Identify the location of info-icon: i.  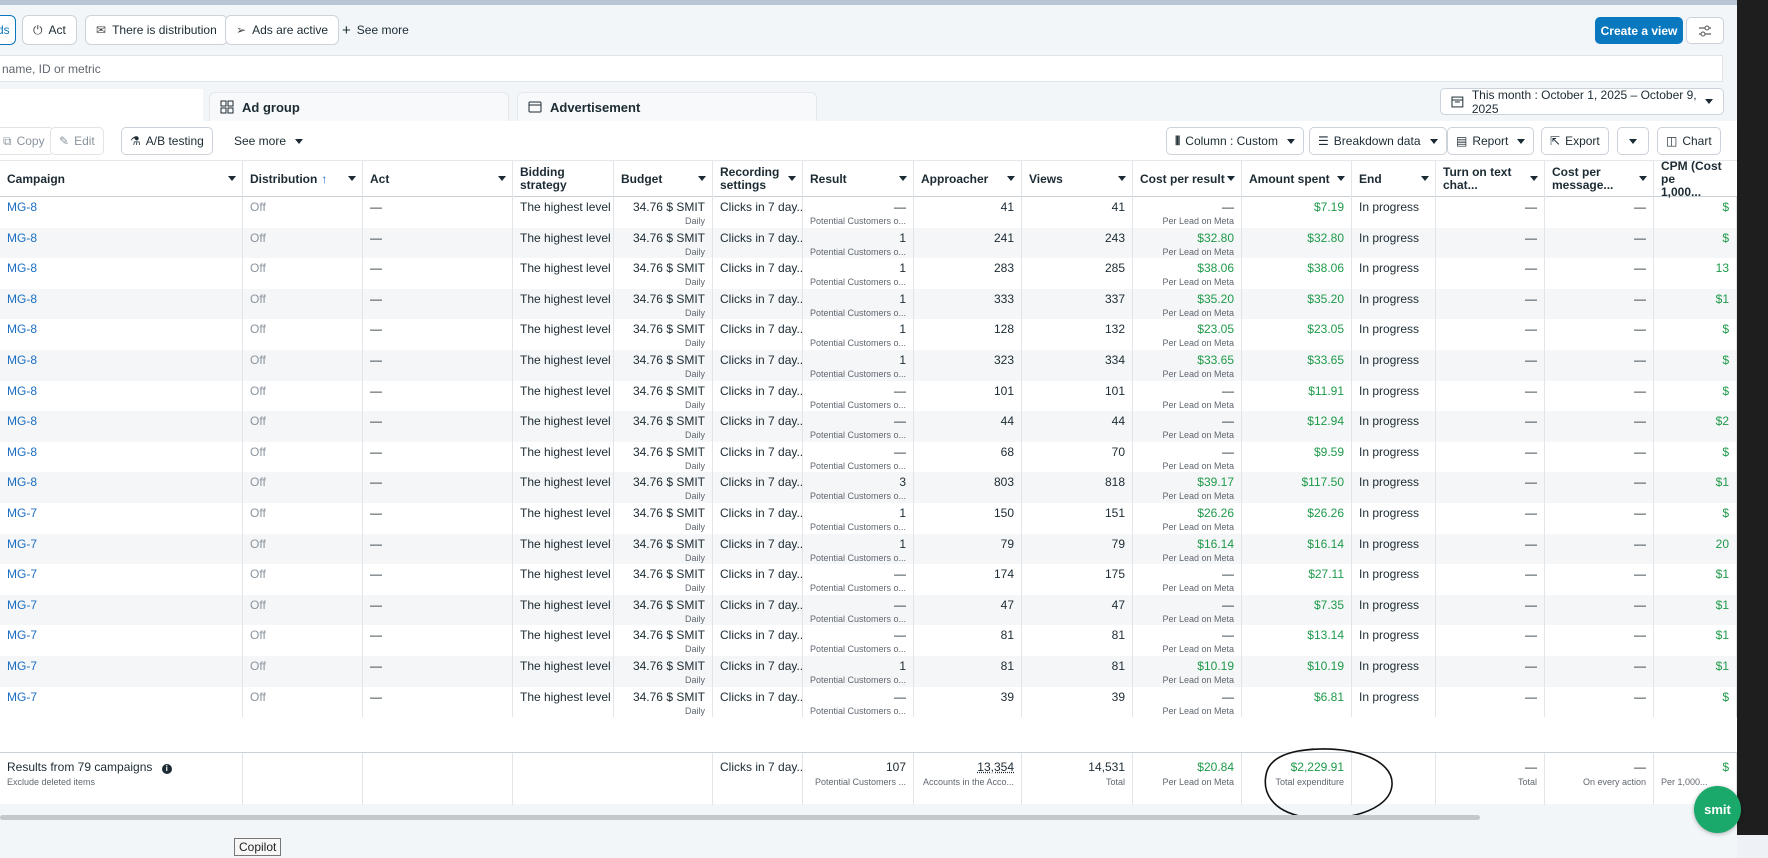
(166, 769).